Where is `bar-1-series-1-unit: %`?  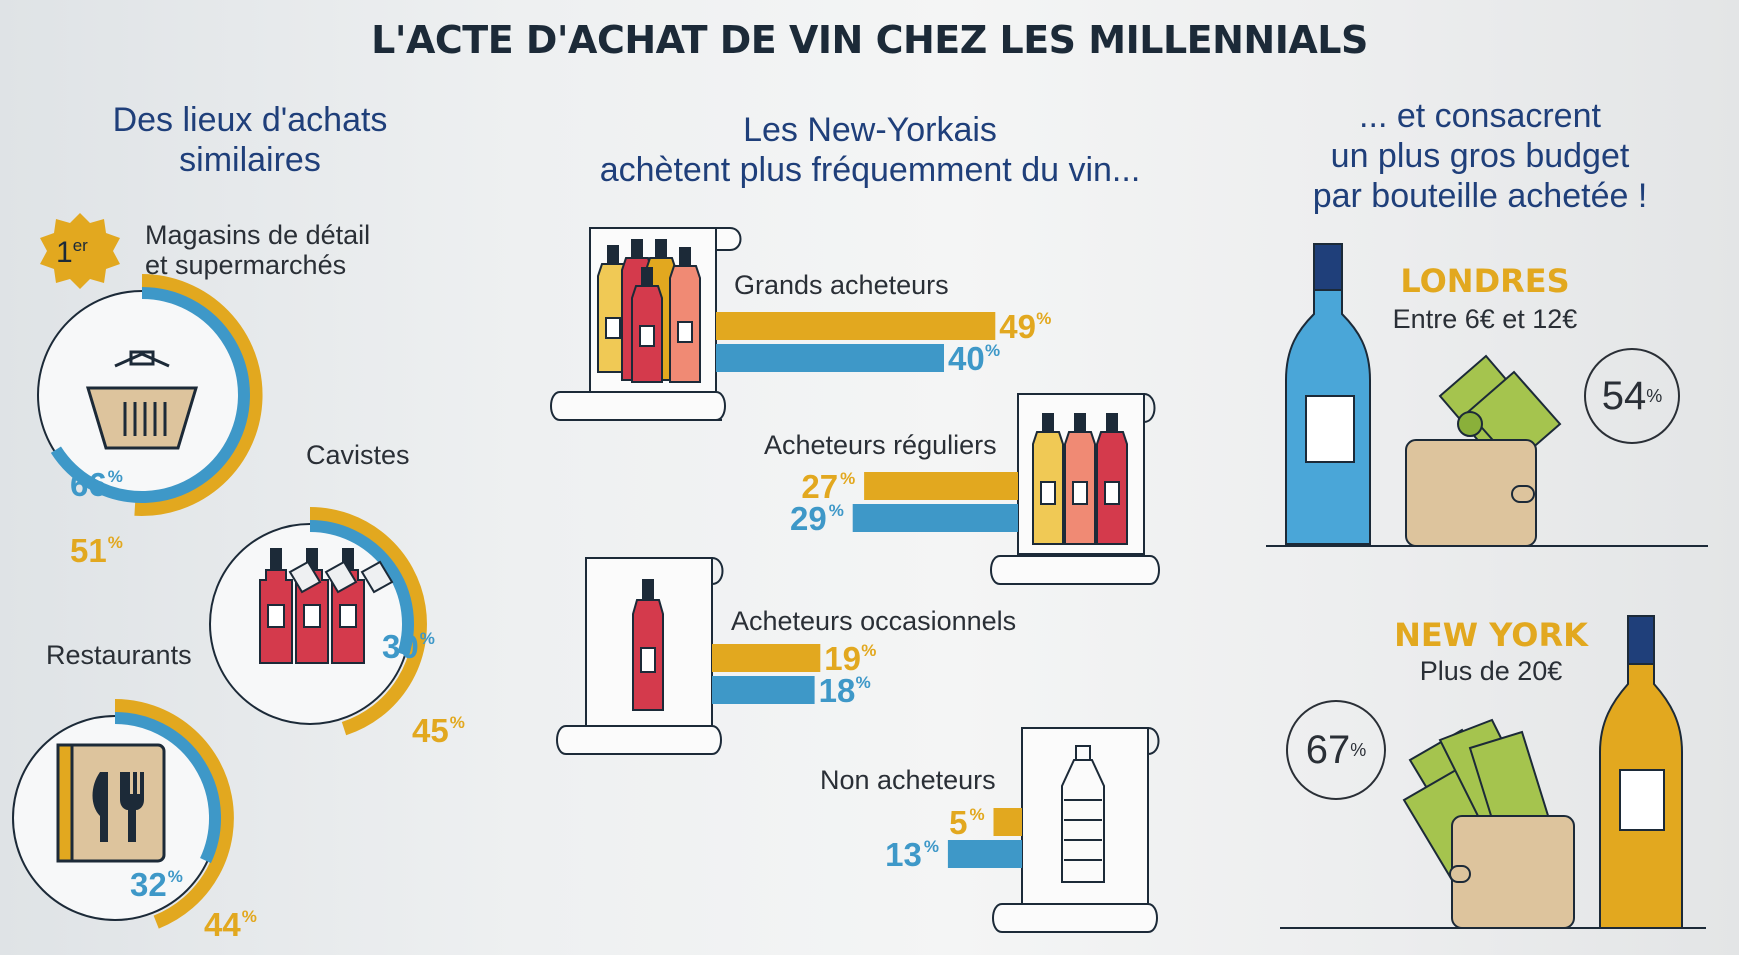
bar-1-series-1-unit: % is located at coordinates (836, 510).